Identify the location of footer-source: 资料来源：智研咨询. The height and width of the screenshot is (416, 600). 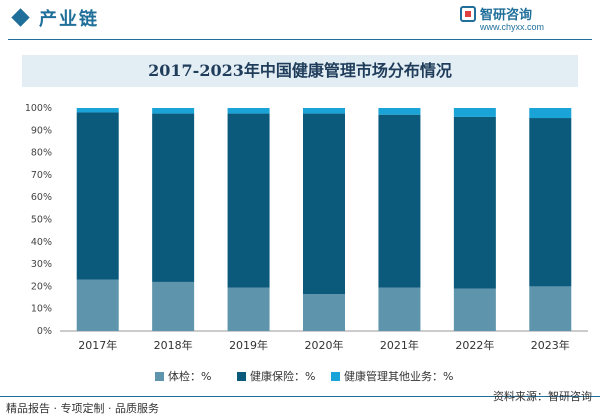
(542, 396).